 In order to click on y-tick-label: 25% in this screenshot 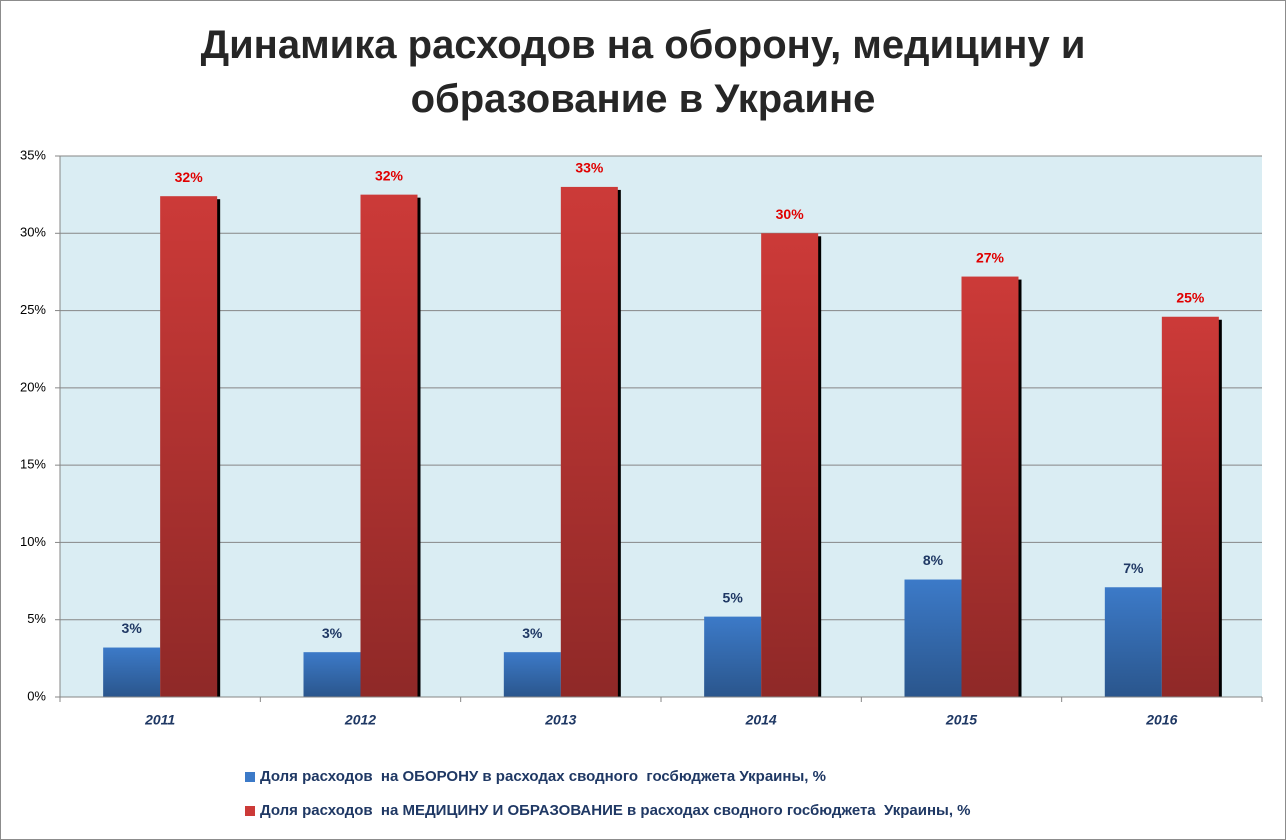, I will do `click(33, 309)`.